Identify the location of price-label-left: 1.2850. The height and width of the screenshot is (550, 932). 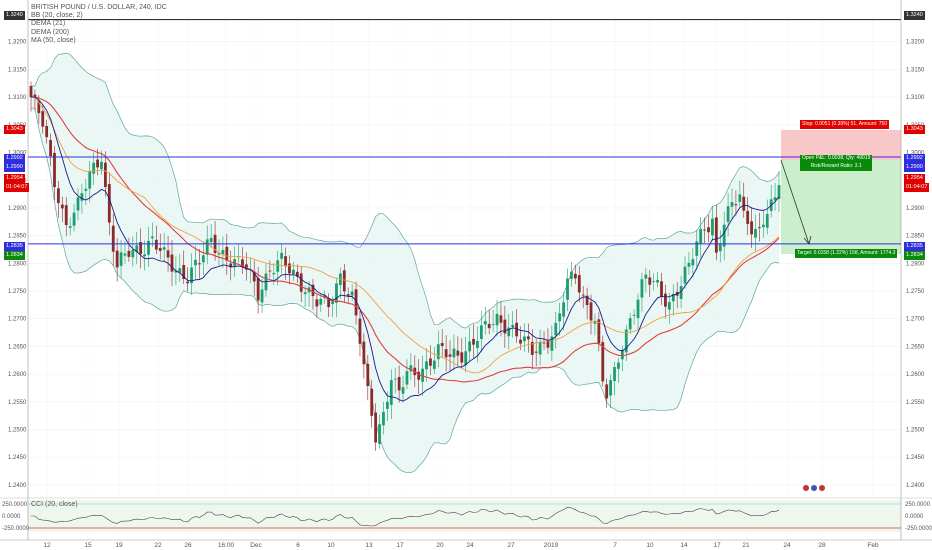
(17, 237).